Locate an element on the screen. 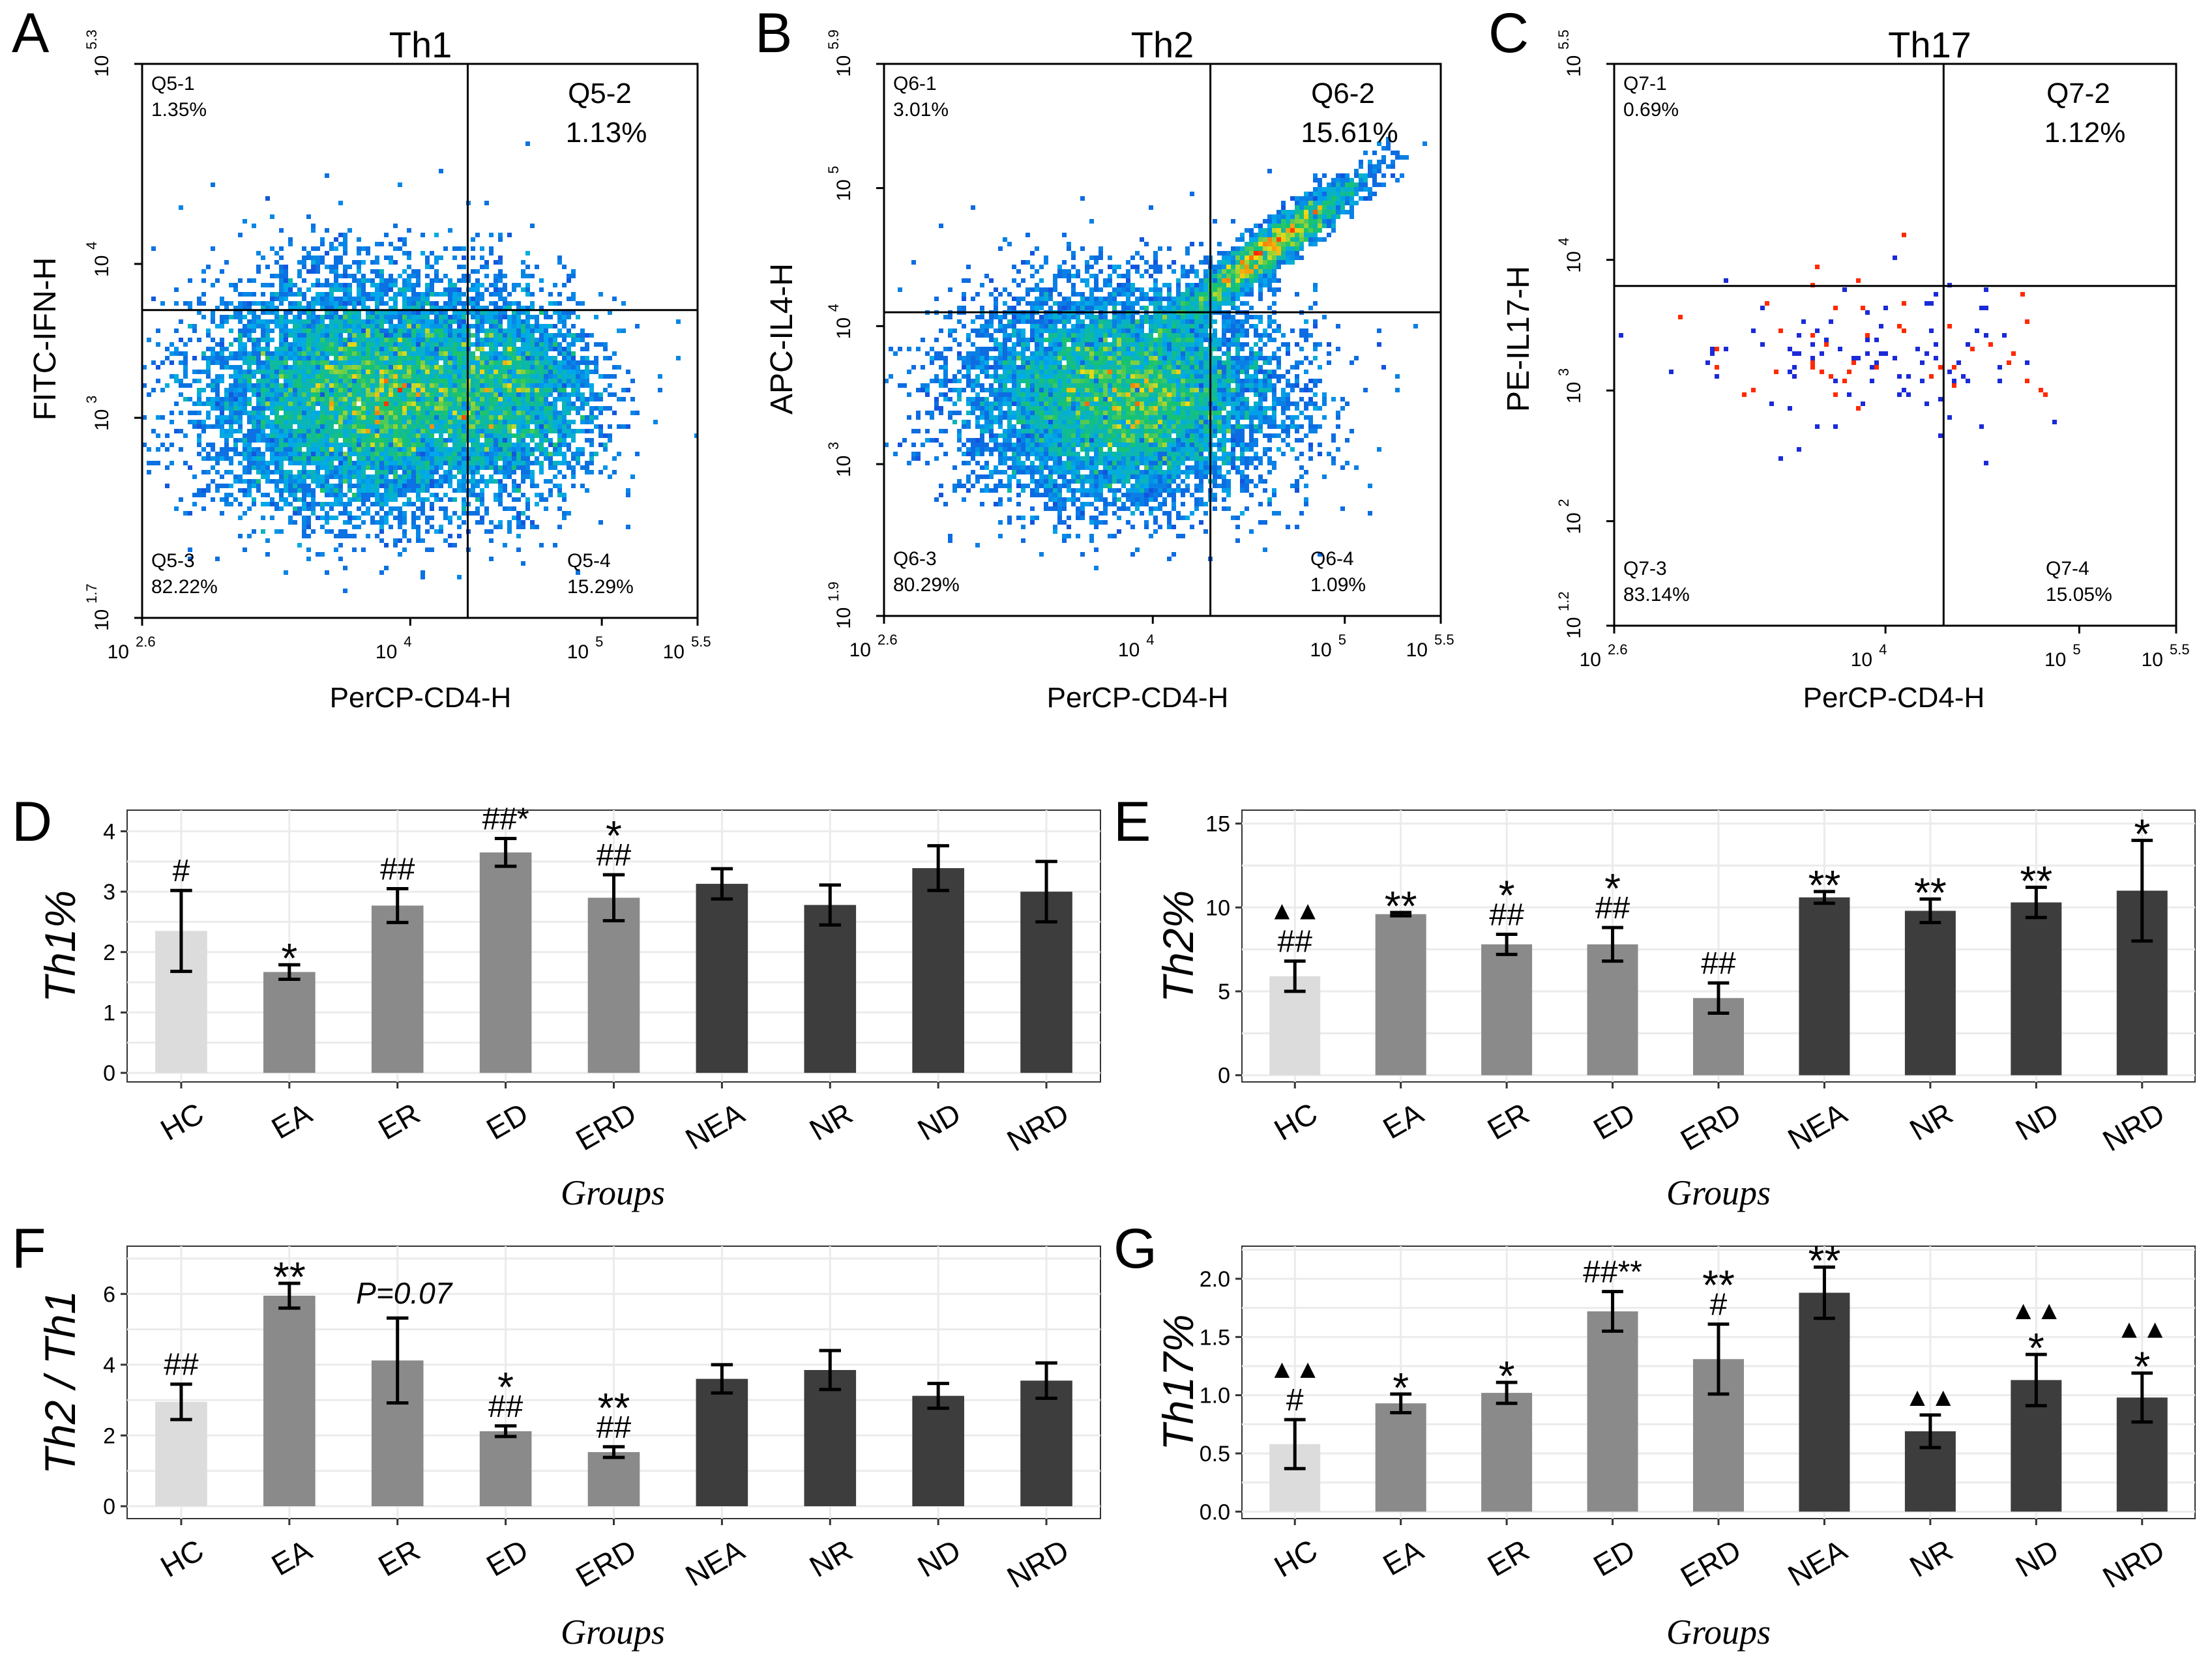 This screenshot has width=2212, height=1662. bar-ed is located at coordinates (1612, 1411).